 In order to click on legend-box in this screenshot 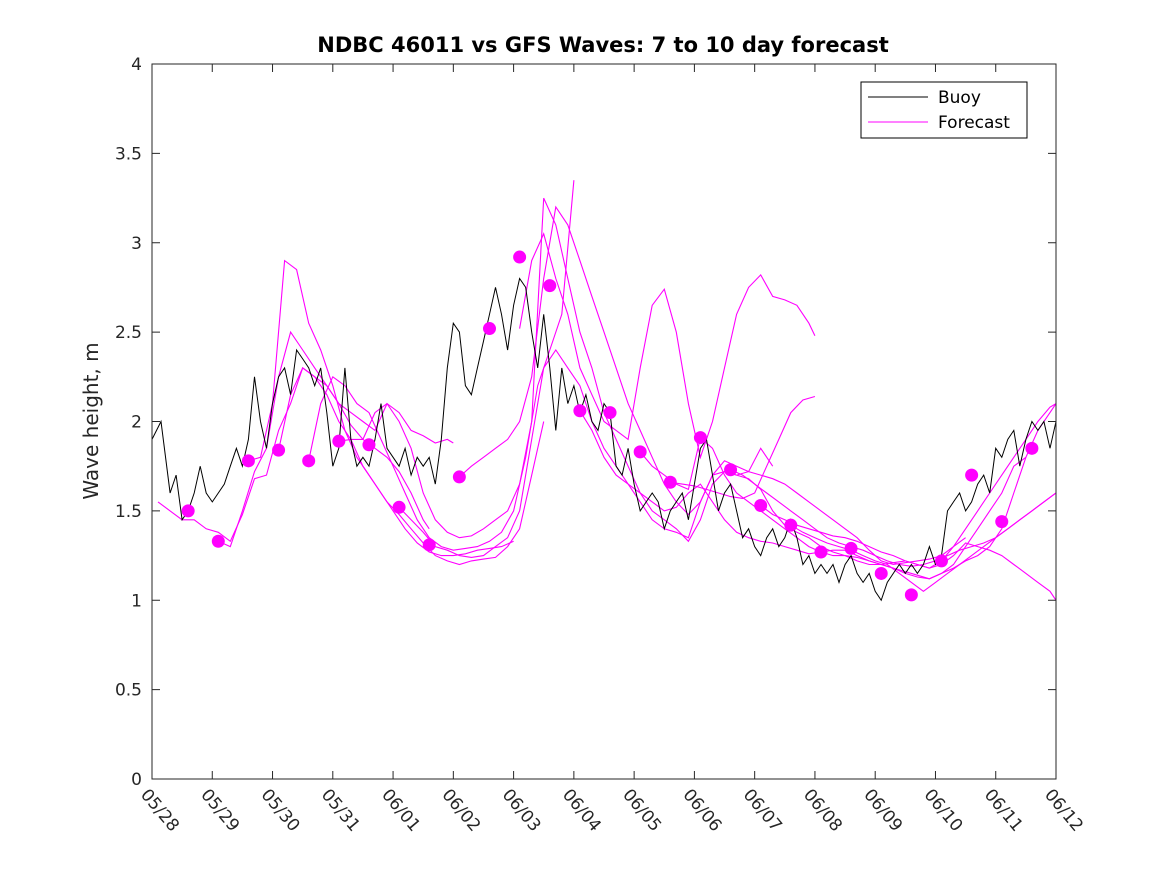, I will do `click(944, 110)`.